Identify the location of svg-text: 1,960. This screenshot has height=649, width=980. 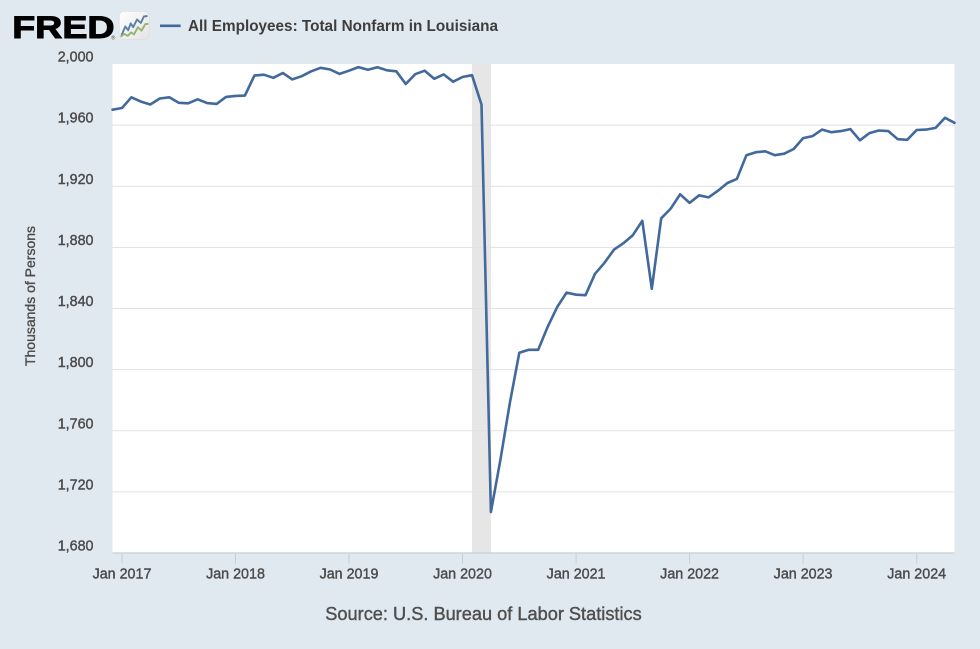
(76, 119).